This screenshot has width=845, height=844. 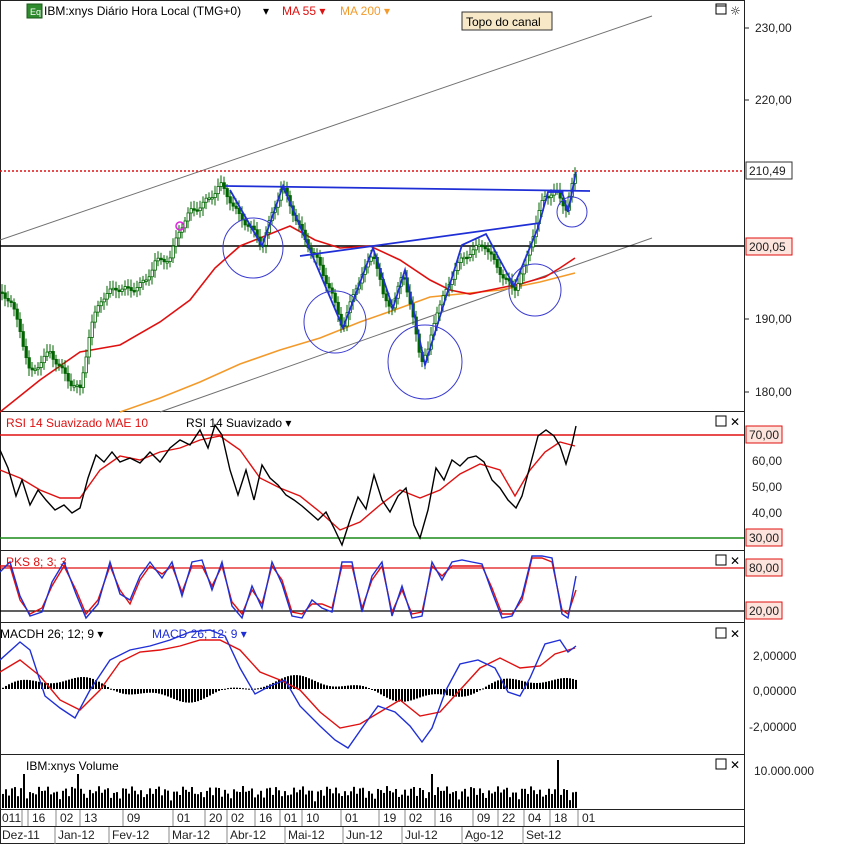 What do you see at coordinates (727, 422) in the screenshot?
I see `rsi-panel-controls: ✕` at bounding box center [727, 422].